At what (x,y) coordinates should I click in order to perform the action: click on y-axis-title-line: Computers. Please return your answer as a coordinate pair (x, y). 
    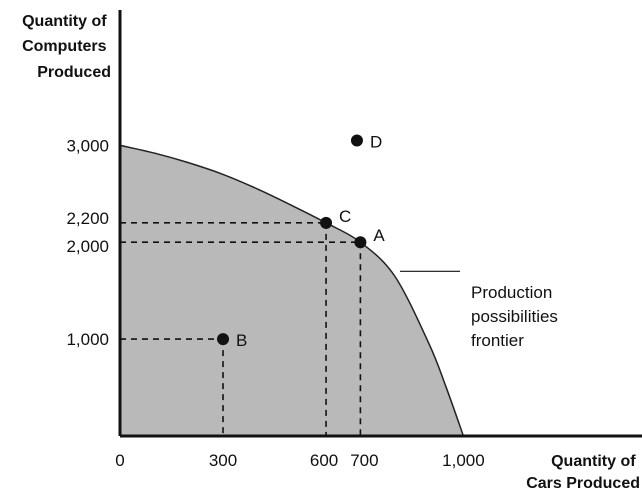
    Looking at the image, I should click on (64, 46).